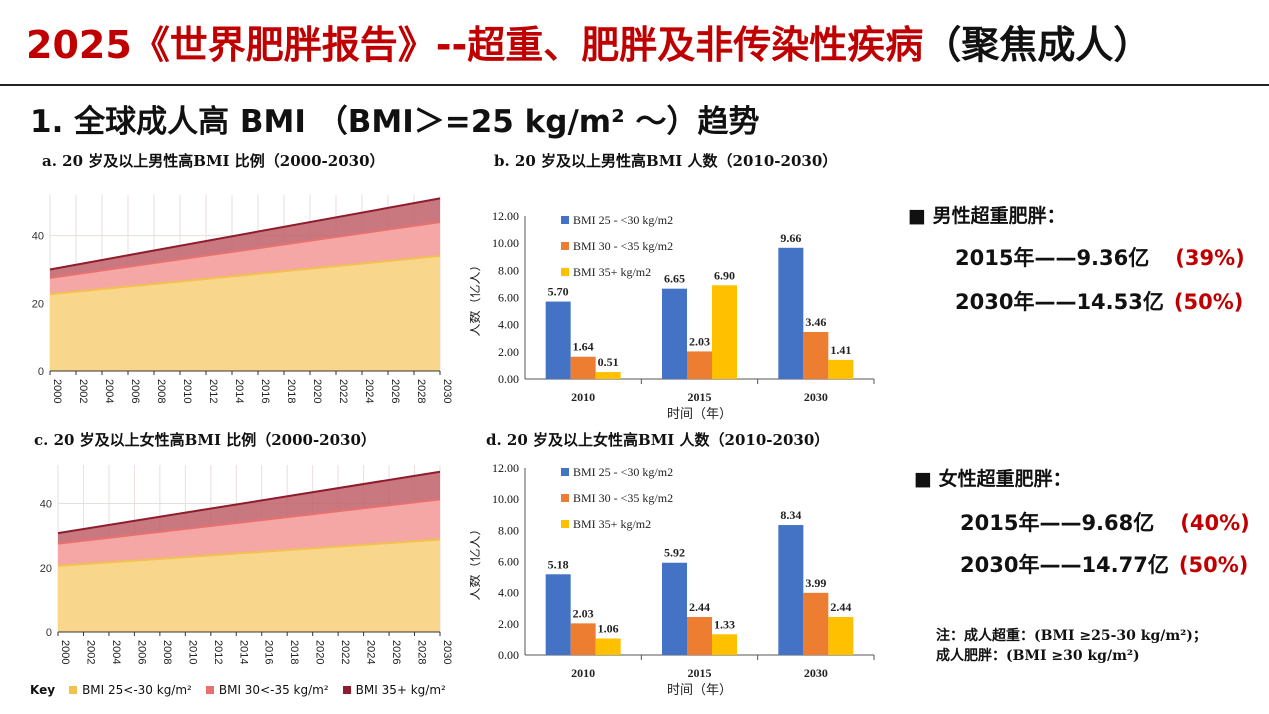 The width and height of the screenshot is (1269, 714). Describe the element at coordinates (1210, 258) in the screenshot. I see `male-row-1-pct: (39%)` at that location.